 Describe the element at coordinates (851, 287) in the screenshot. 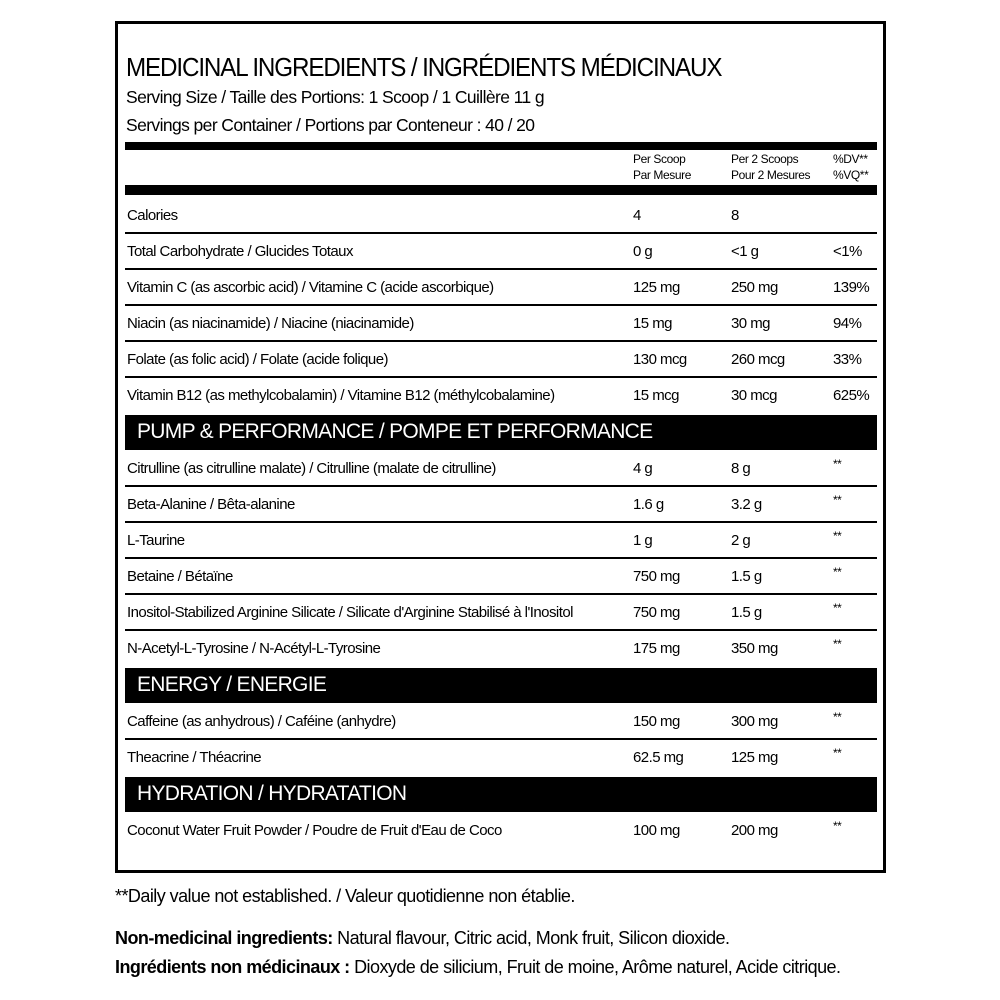

I see `daily-value: 139%` at that location.